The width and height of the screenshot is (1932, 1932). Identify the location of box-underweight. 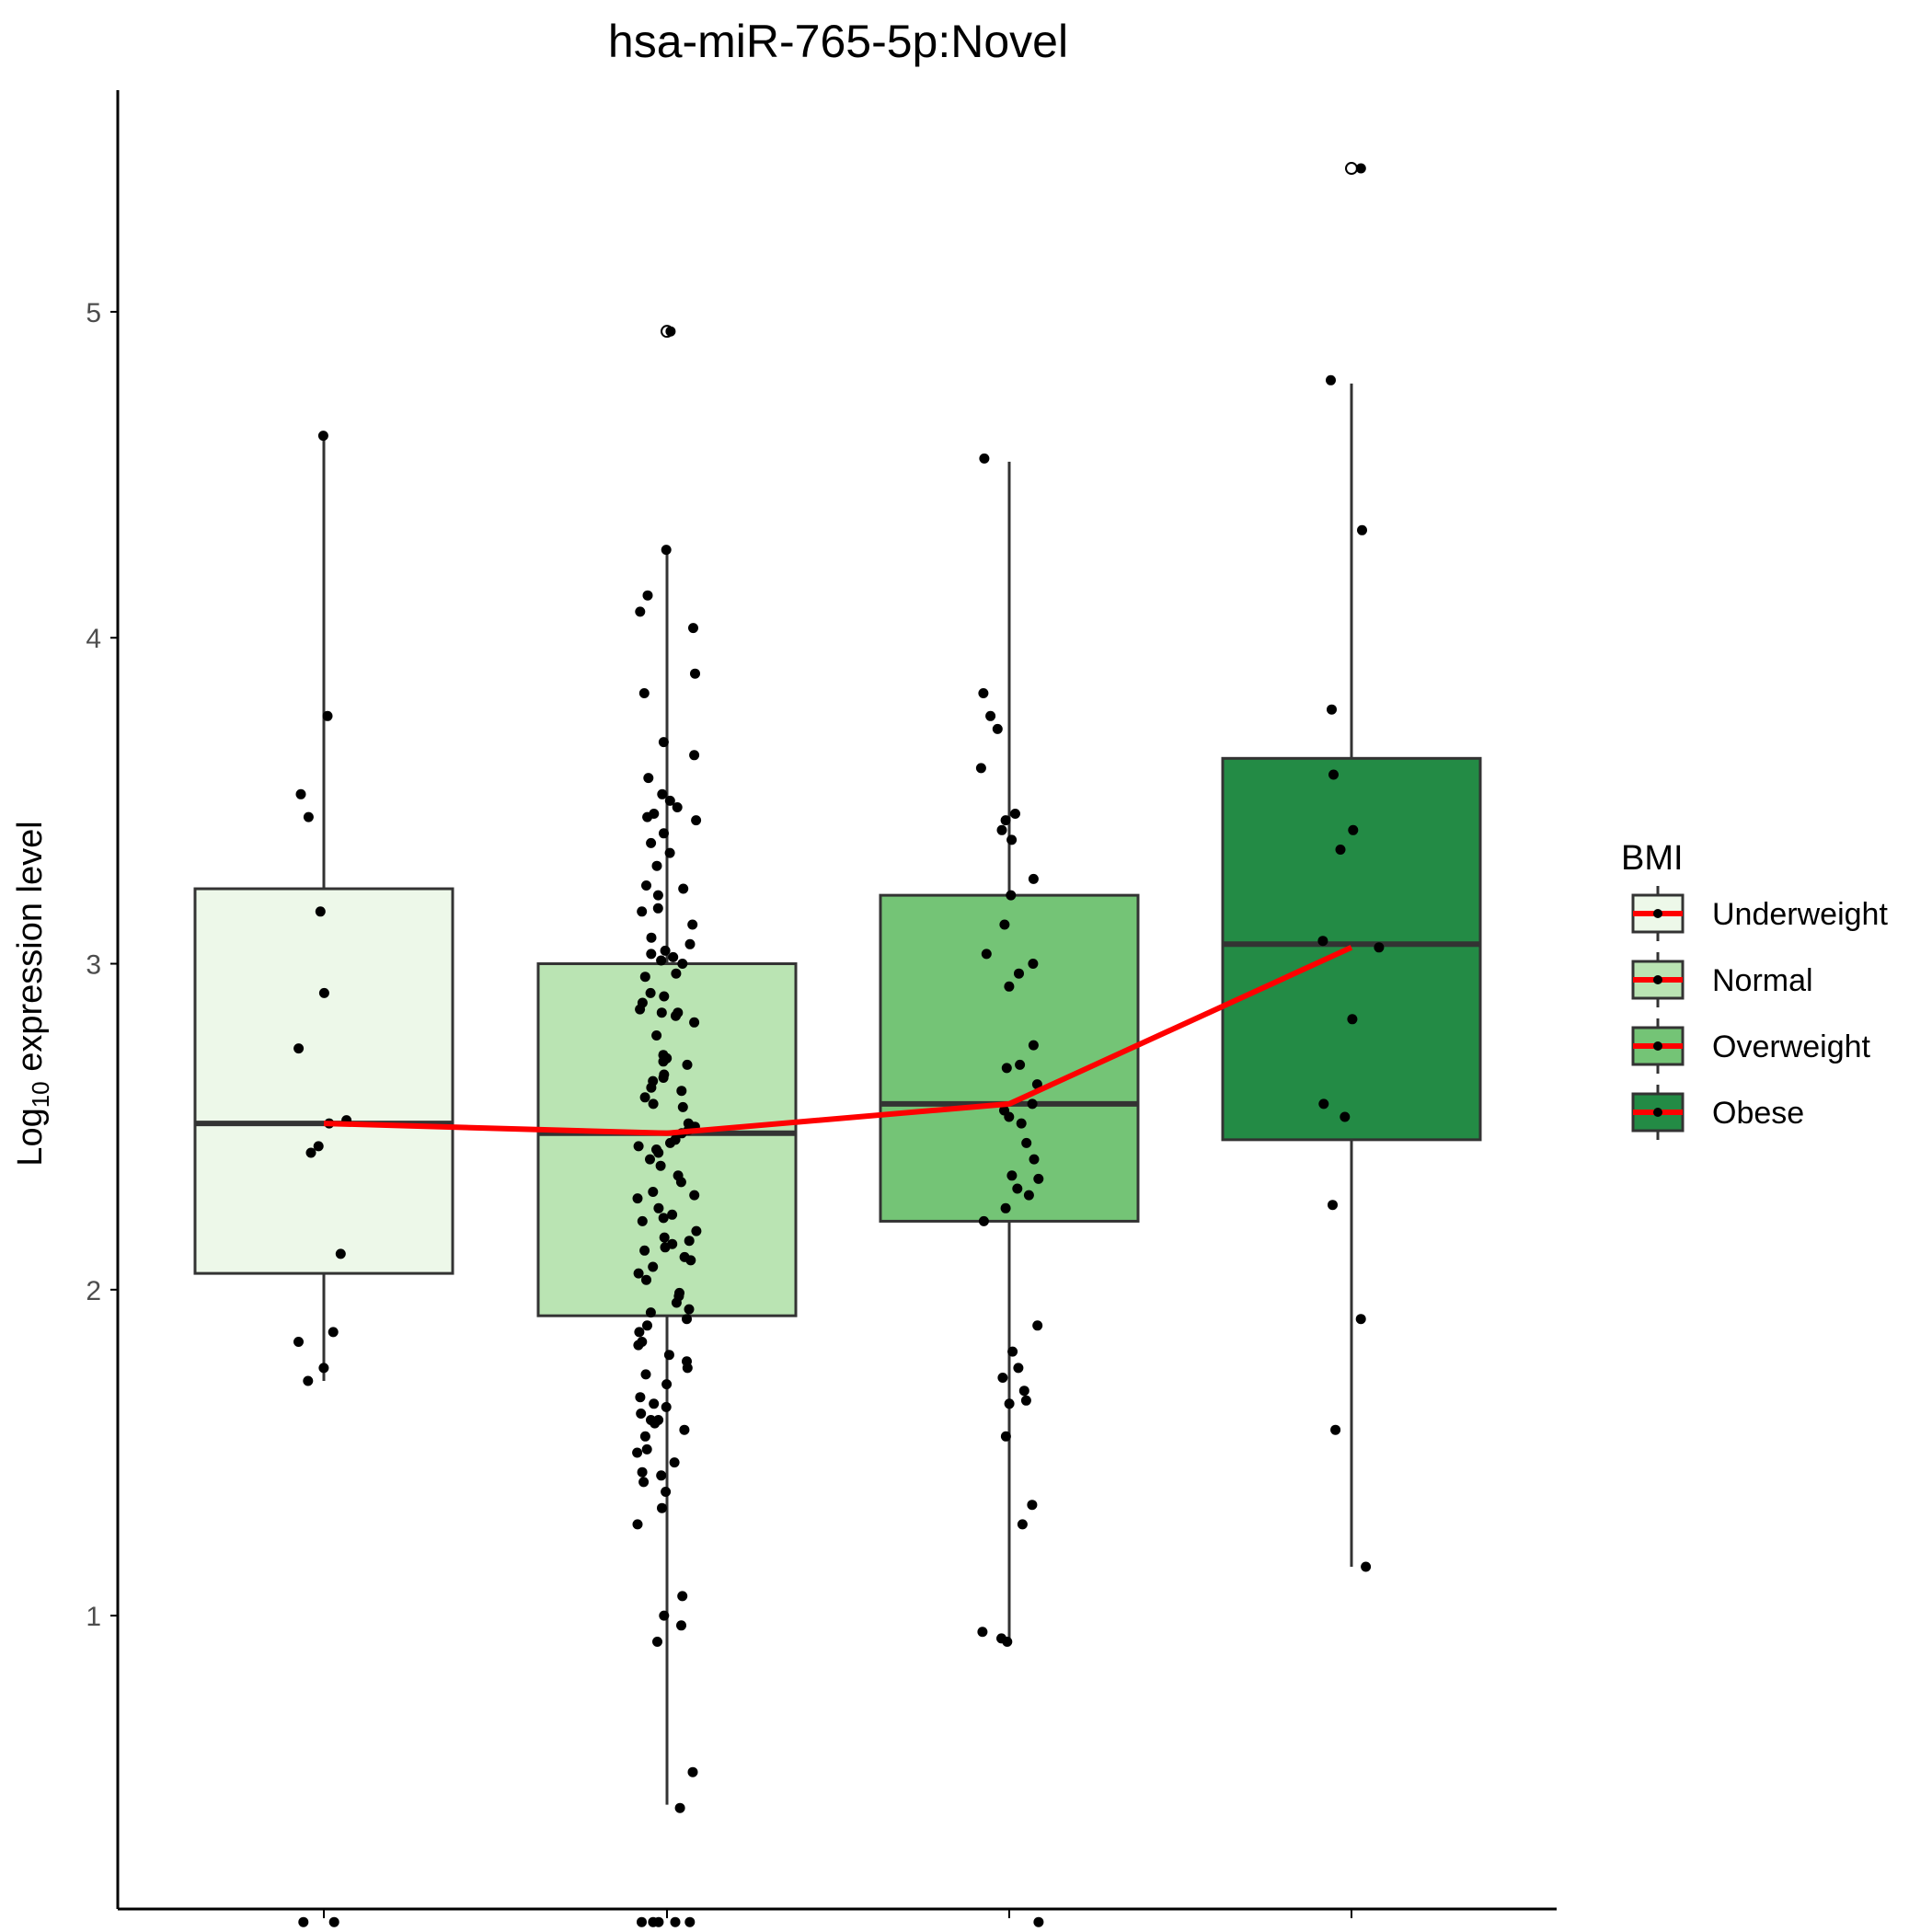
(323, 910).